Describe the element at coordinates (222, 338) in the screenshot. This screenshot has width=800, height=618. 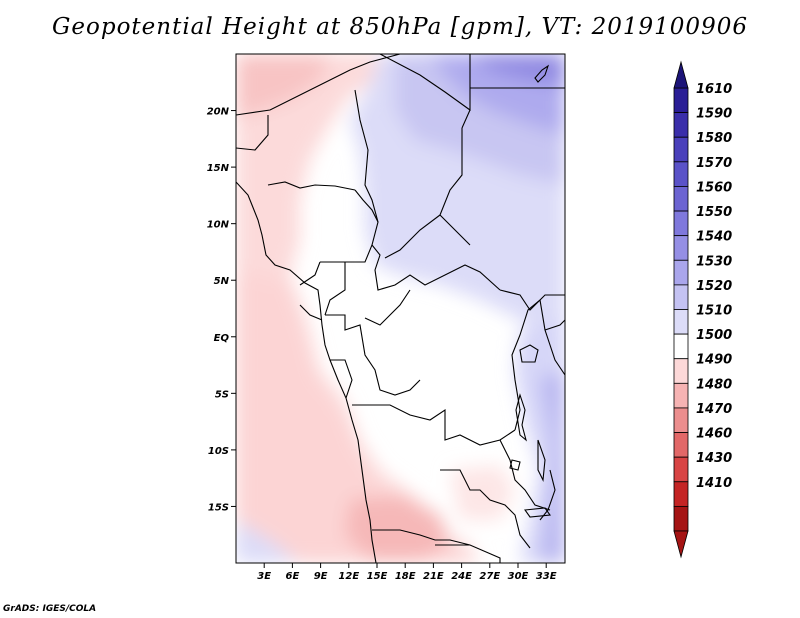
I see `lat-tick-label: EQ` at that location.